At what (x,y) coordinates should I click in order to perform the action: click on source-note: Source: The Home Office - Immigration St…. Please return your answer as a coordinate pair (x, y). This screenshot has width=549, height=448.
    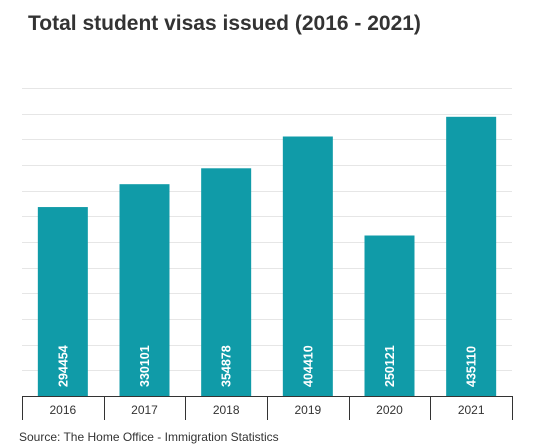
    Looking at the image, I should click on (149, 437).